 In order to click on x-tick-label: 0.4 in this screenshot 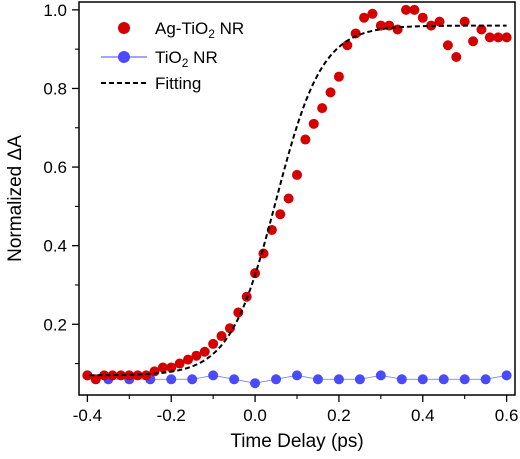, I will do `click(423, 415)`.